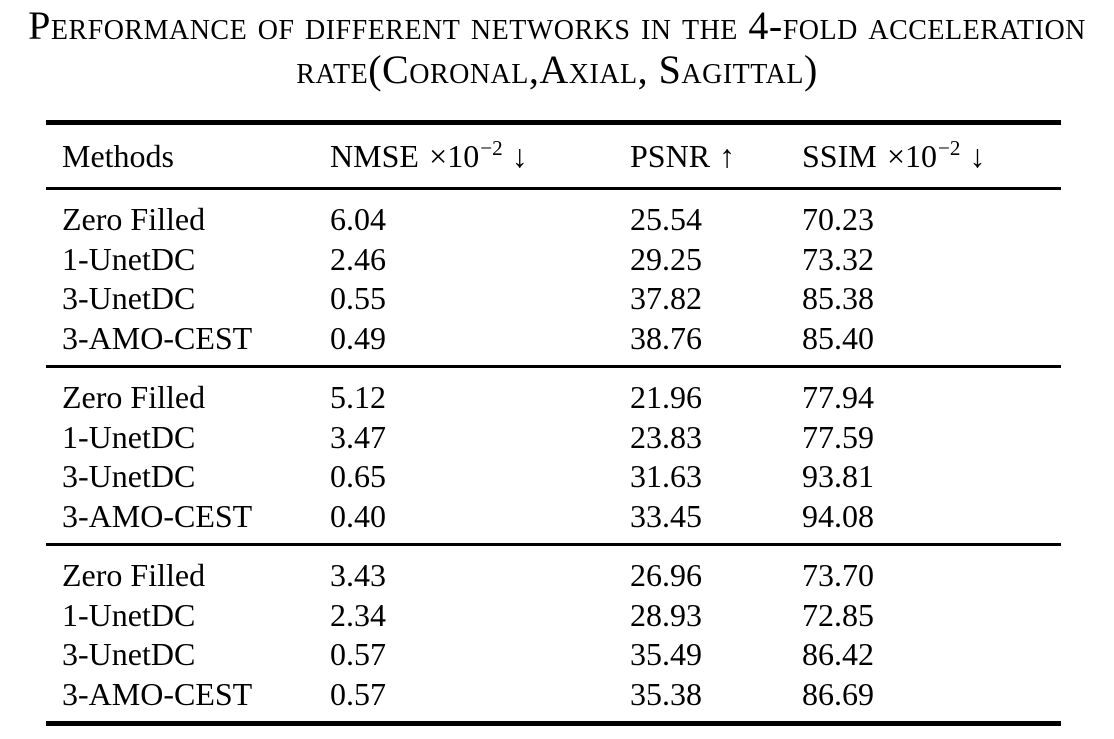 The height and width of the screenshot is (739, 1114). What do you see at coordinates (666, 436) in the screenshot?
I see `psnr-cell: 23.83` at bounding box center [666, 436].